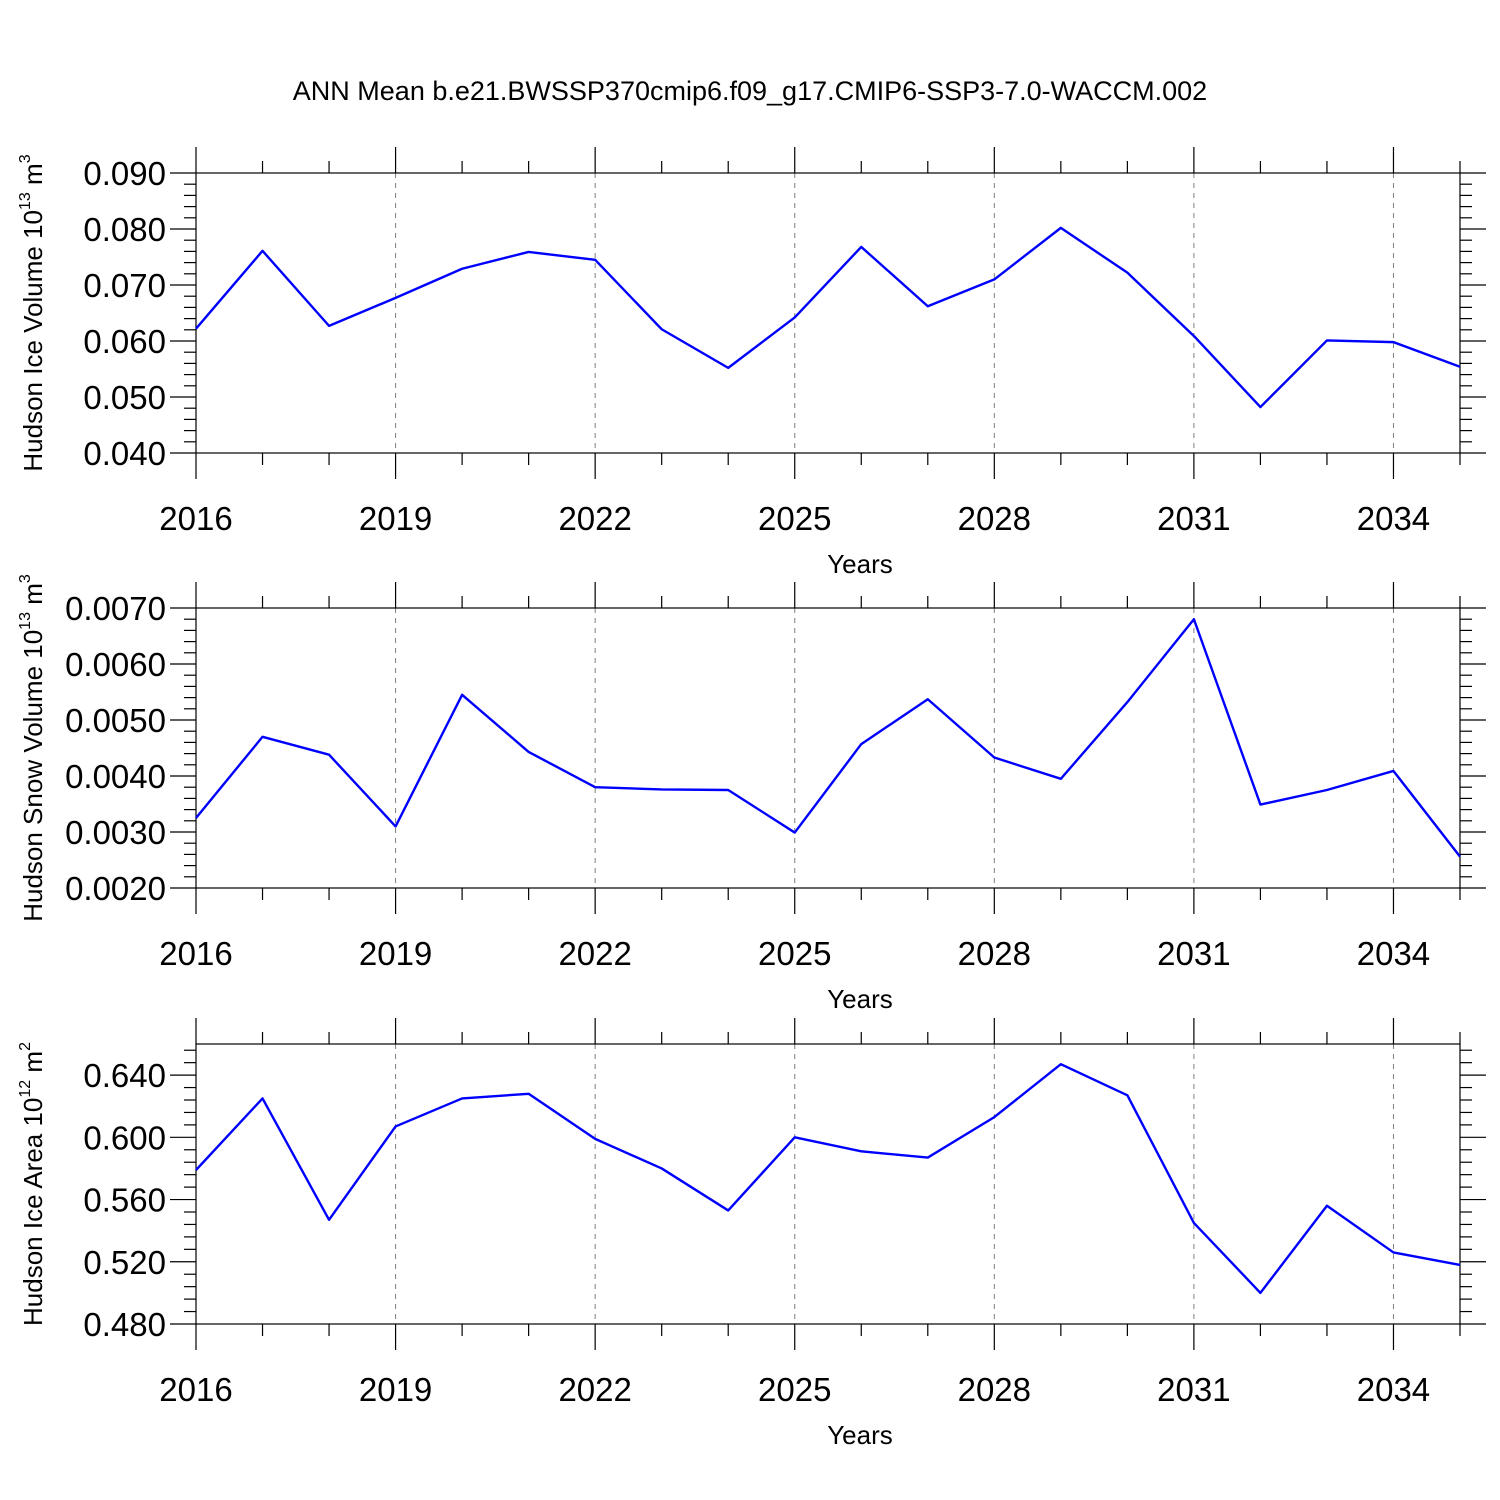 This screenshot has height=1500, width=1500. What do you see at coordinates (33, 1212) in the screenshot?
I see `y-axis-title-part: Hudson Ice Area 10` at bounding box center [33, 1212].